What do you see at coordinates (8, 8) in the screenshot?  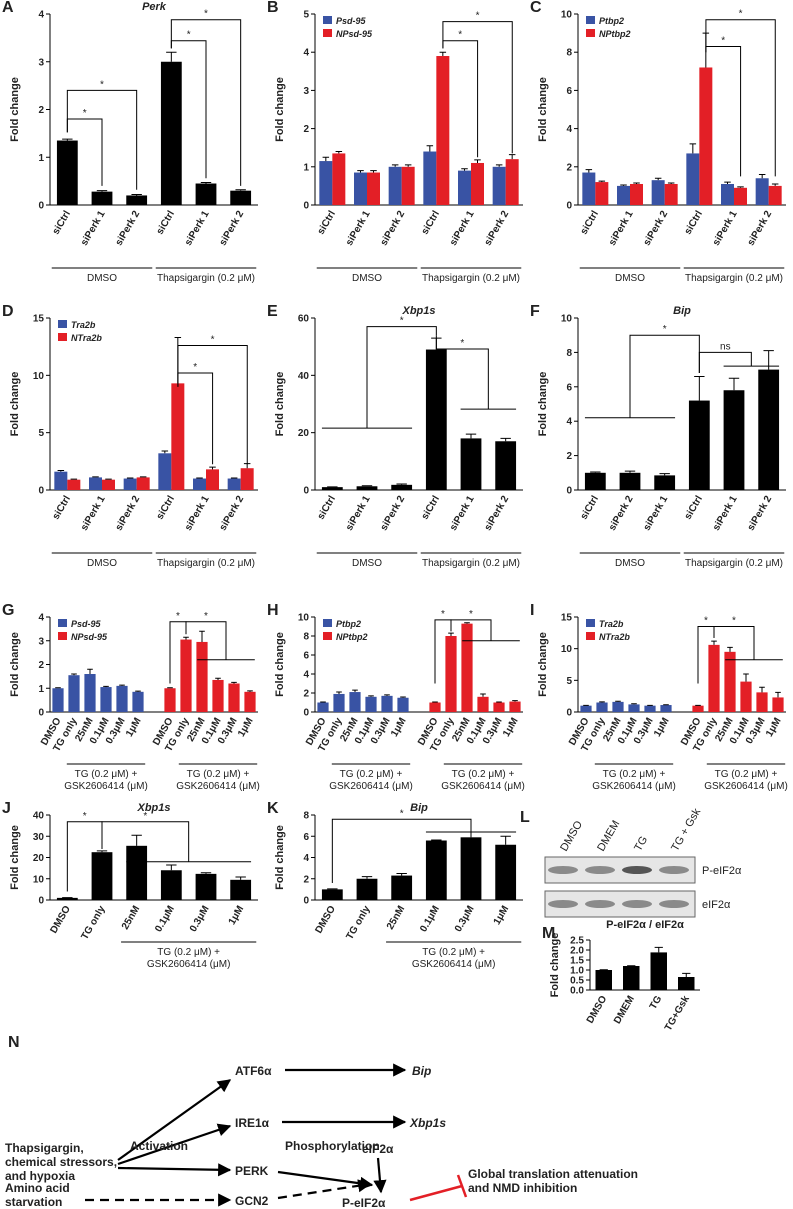 I see `panel-letter: A` at bounding box center [8, 8].